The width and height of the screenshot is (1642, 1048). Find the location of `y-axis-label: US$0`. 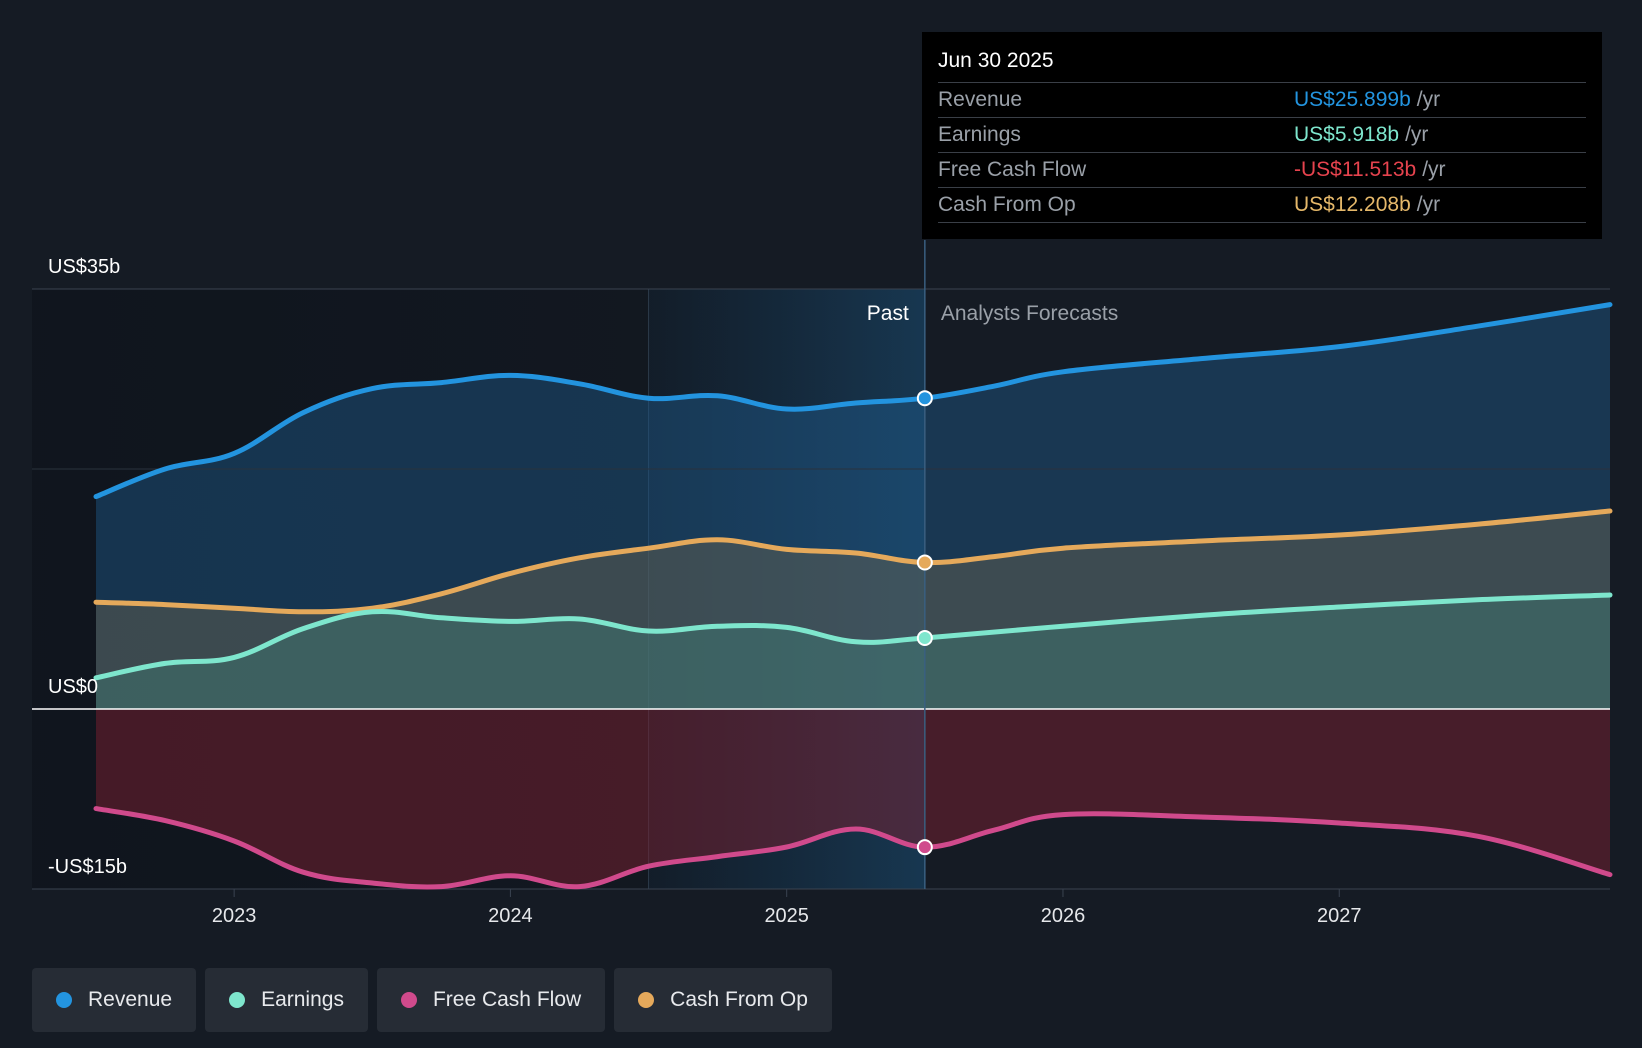

y-axis-label: US$0 is located at coordinates (73, 687).